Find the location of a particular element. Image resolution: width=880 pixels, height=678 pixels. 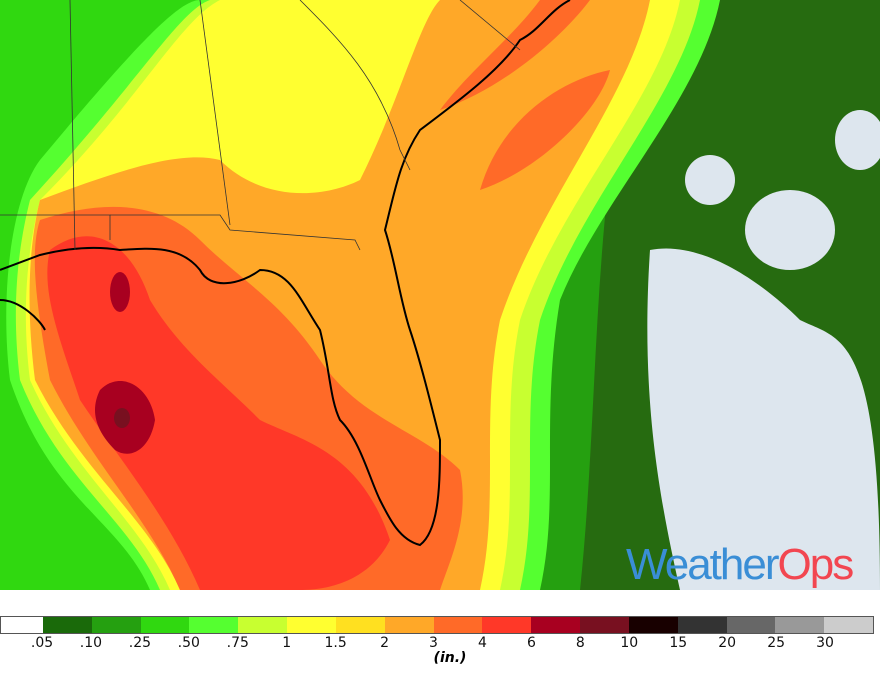

weatherops-logo: WeatherOps is located at coordinates (740, 565).